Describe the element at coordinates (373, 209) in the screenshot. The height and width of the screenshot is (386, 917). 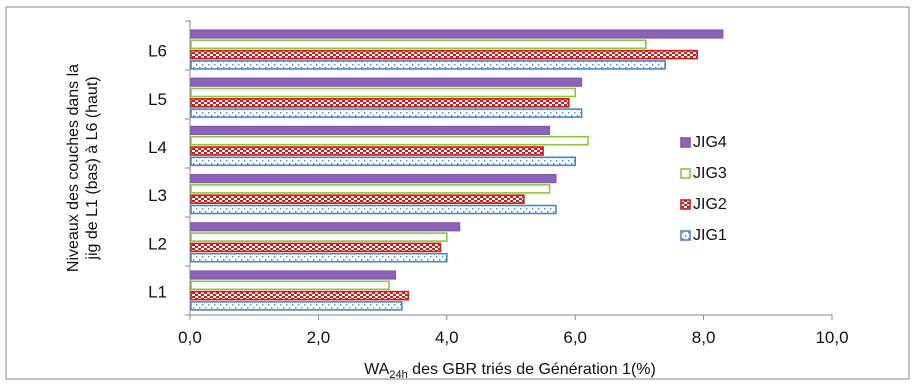
I see `bar-l3-jig1` at that location.